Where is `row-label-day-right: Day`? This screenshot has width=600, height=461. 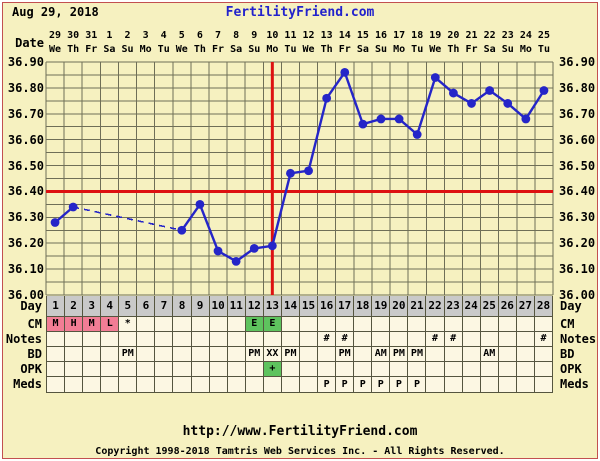 row-label-day-right: Day is located at coordinates (571, 305).